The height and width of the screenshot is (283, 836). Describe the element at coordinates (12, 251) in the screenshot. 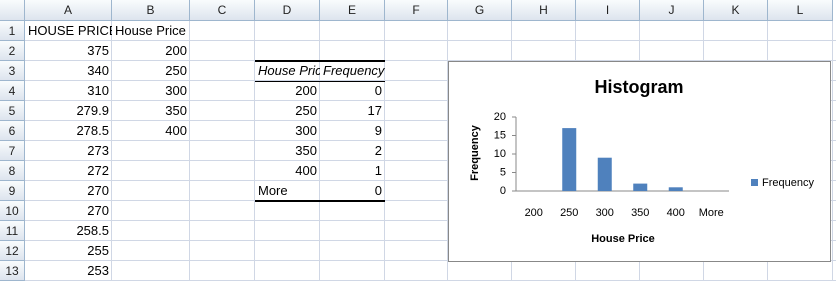

I see `row-header: 12` at that location.